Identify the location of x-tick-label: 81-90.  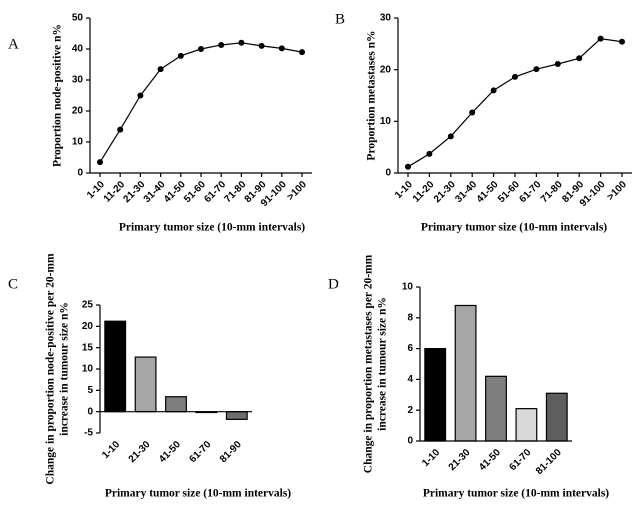
(231, 452).